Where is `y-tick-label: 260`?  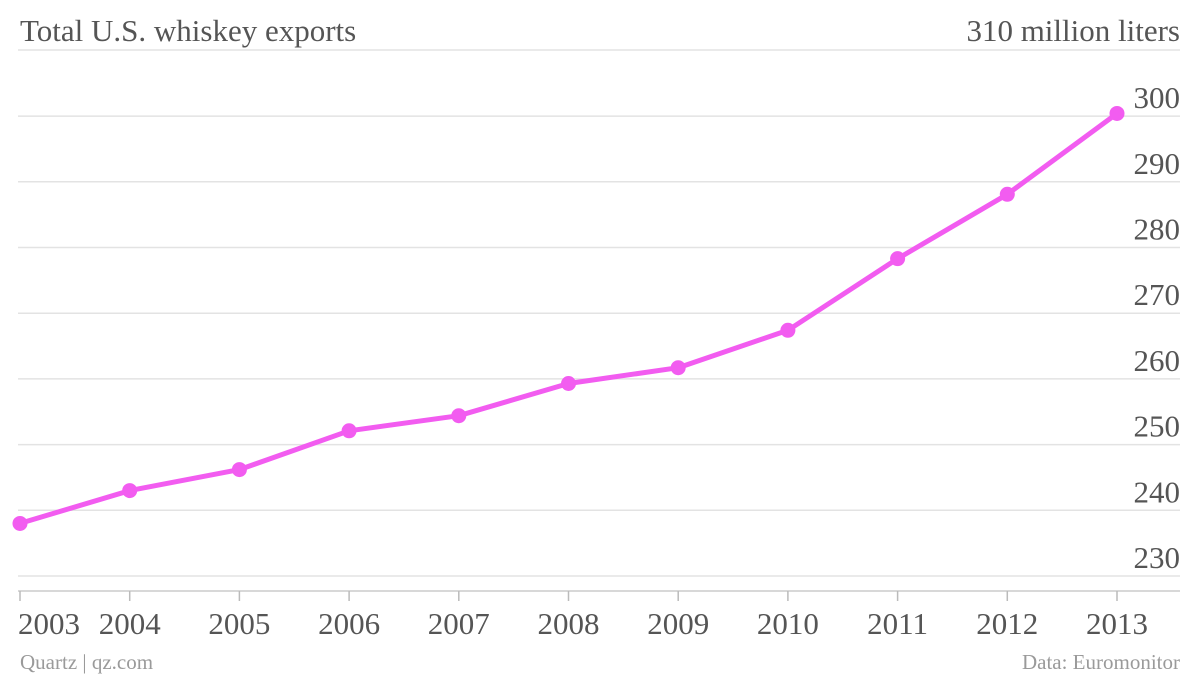
y-tick-label: 260 is located at coordinates (1157, 360).